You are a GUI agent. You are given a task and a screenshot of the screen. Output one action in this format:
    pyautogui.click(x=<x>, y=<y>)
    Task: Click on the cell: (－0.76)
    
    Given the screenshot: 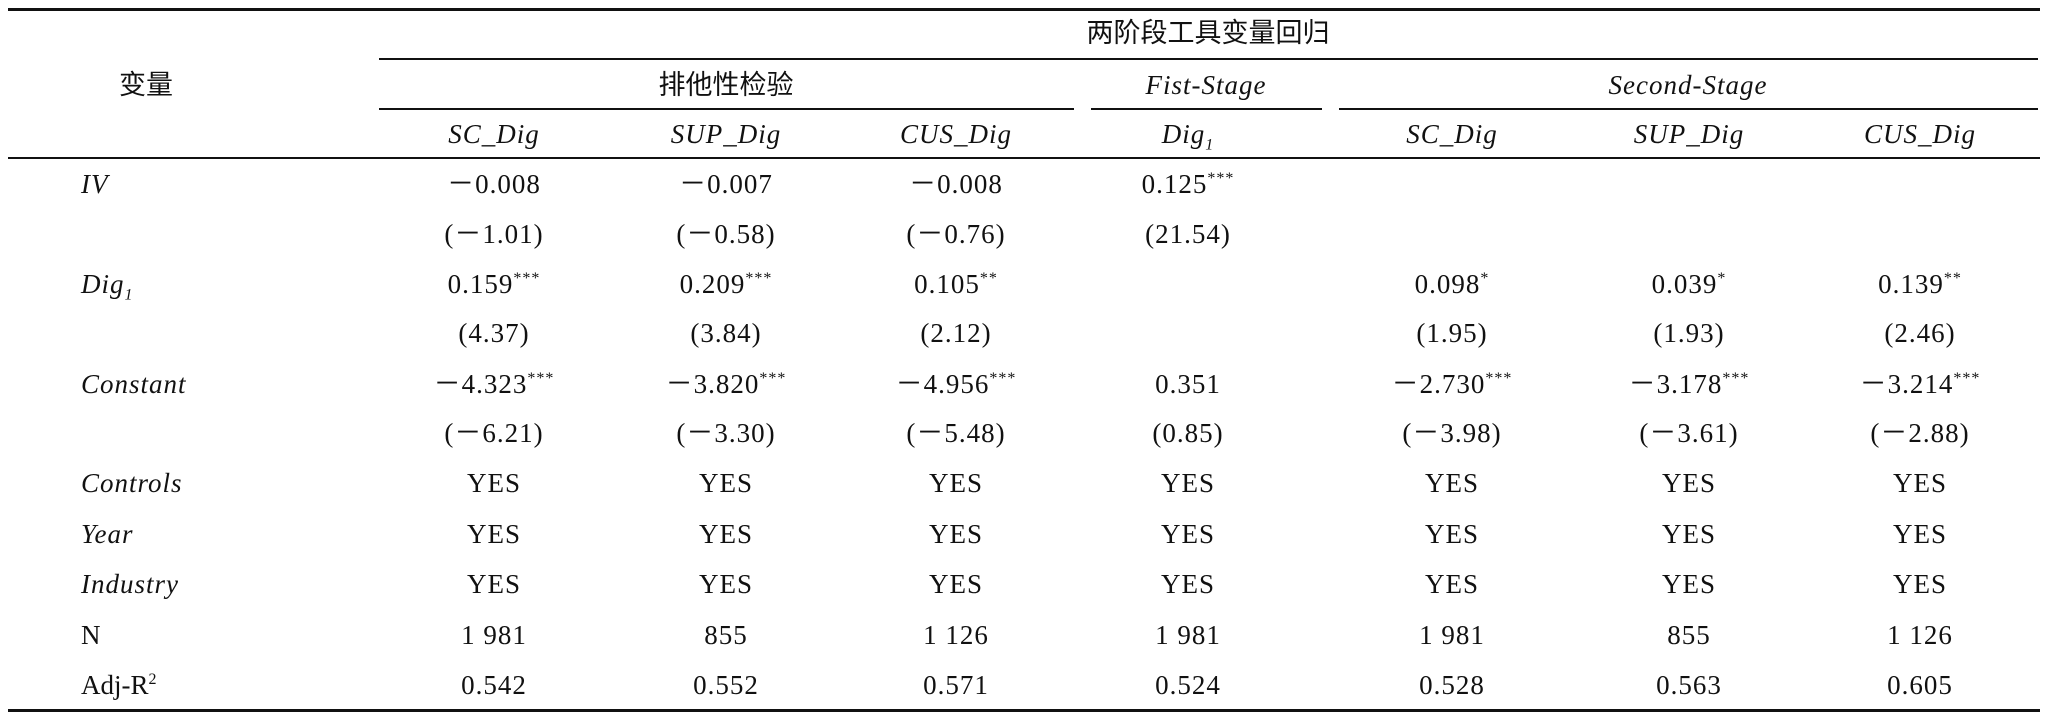 What is the action you would take?
    pyautogui.click(x=956, y=234)
    